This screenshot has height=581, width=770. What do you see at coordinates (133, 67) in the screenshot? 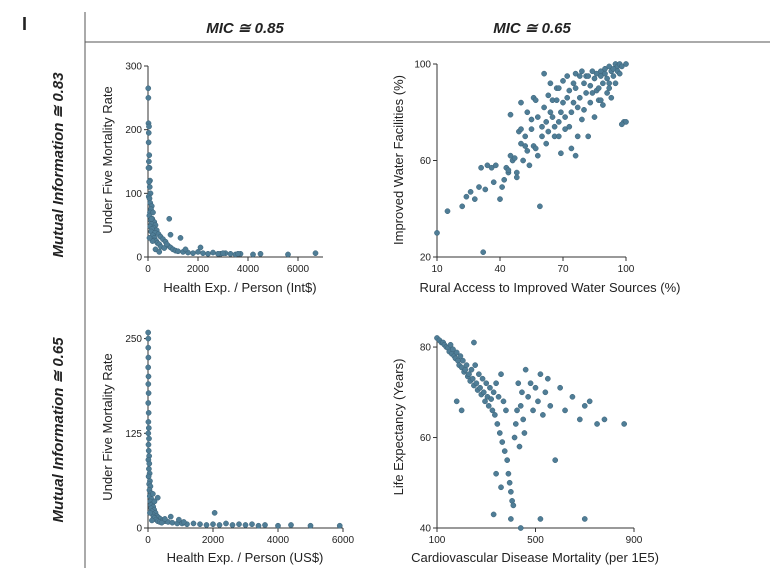
I see `y-tick-label: 300` at bounding box center [133, 67].